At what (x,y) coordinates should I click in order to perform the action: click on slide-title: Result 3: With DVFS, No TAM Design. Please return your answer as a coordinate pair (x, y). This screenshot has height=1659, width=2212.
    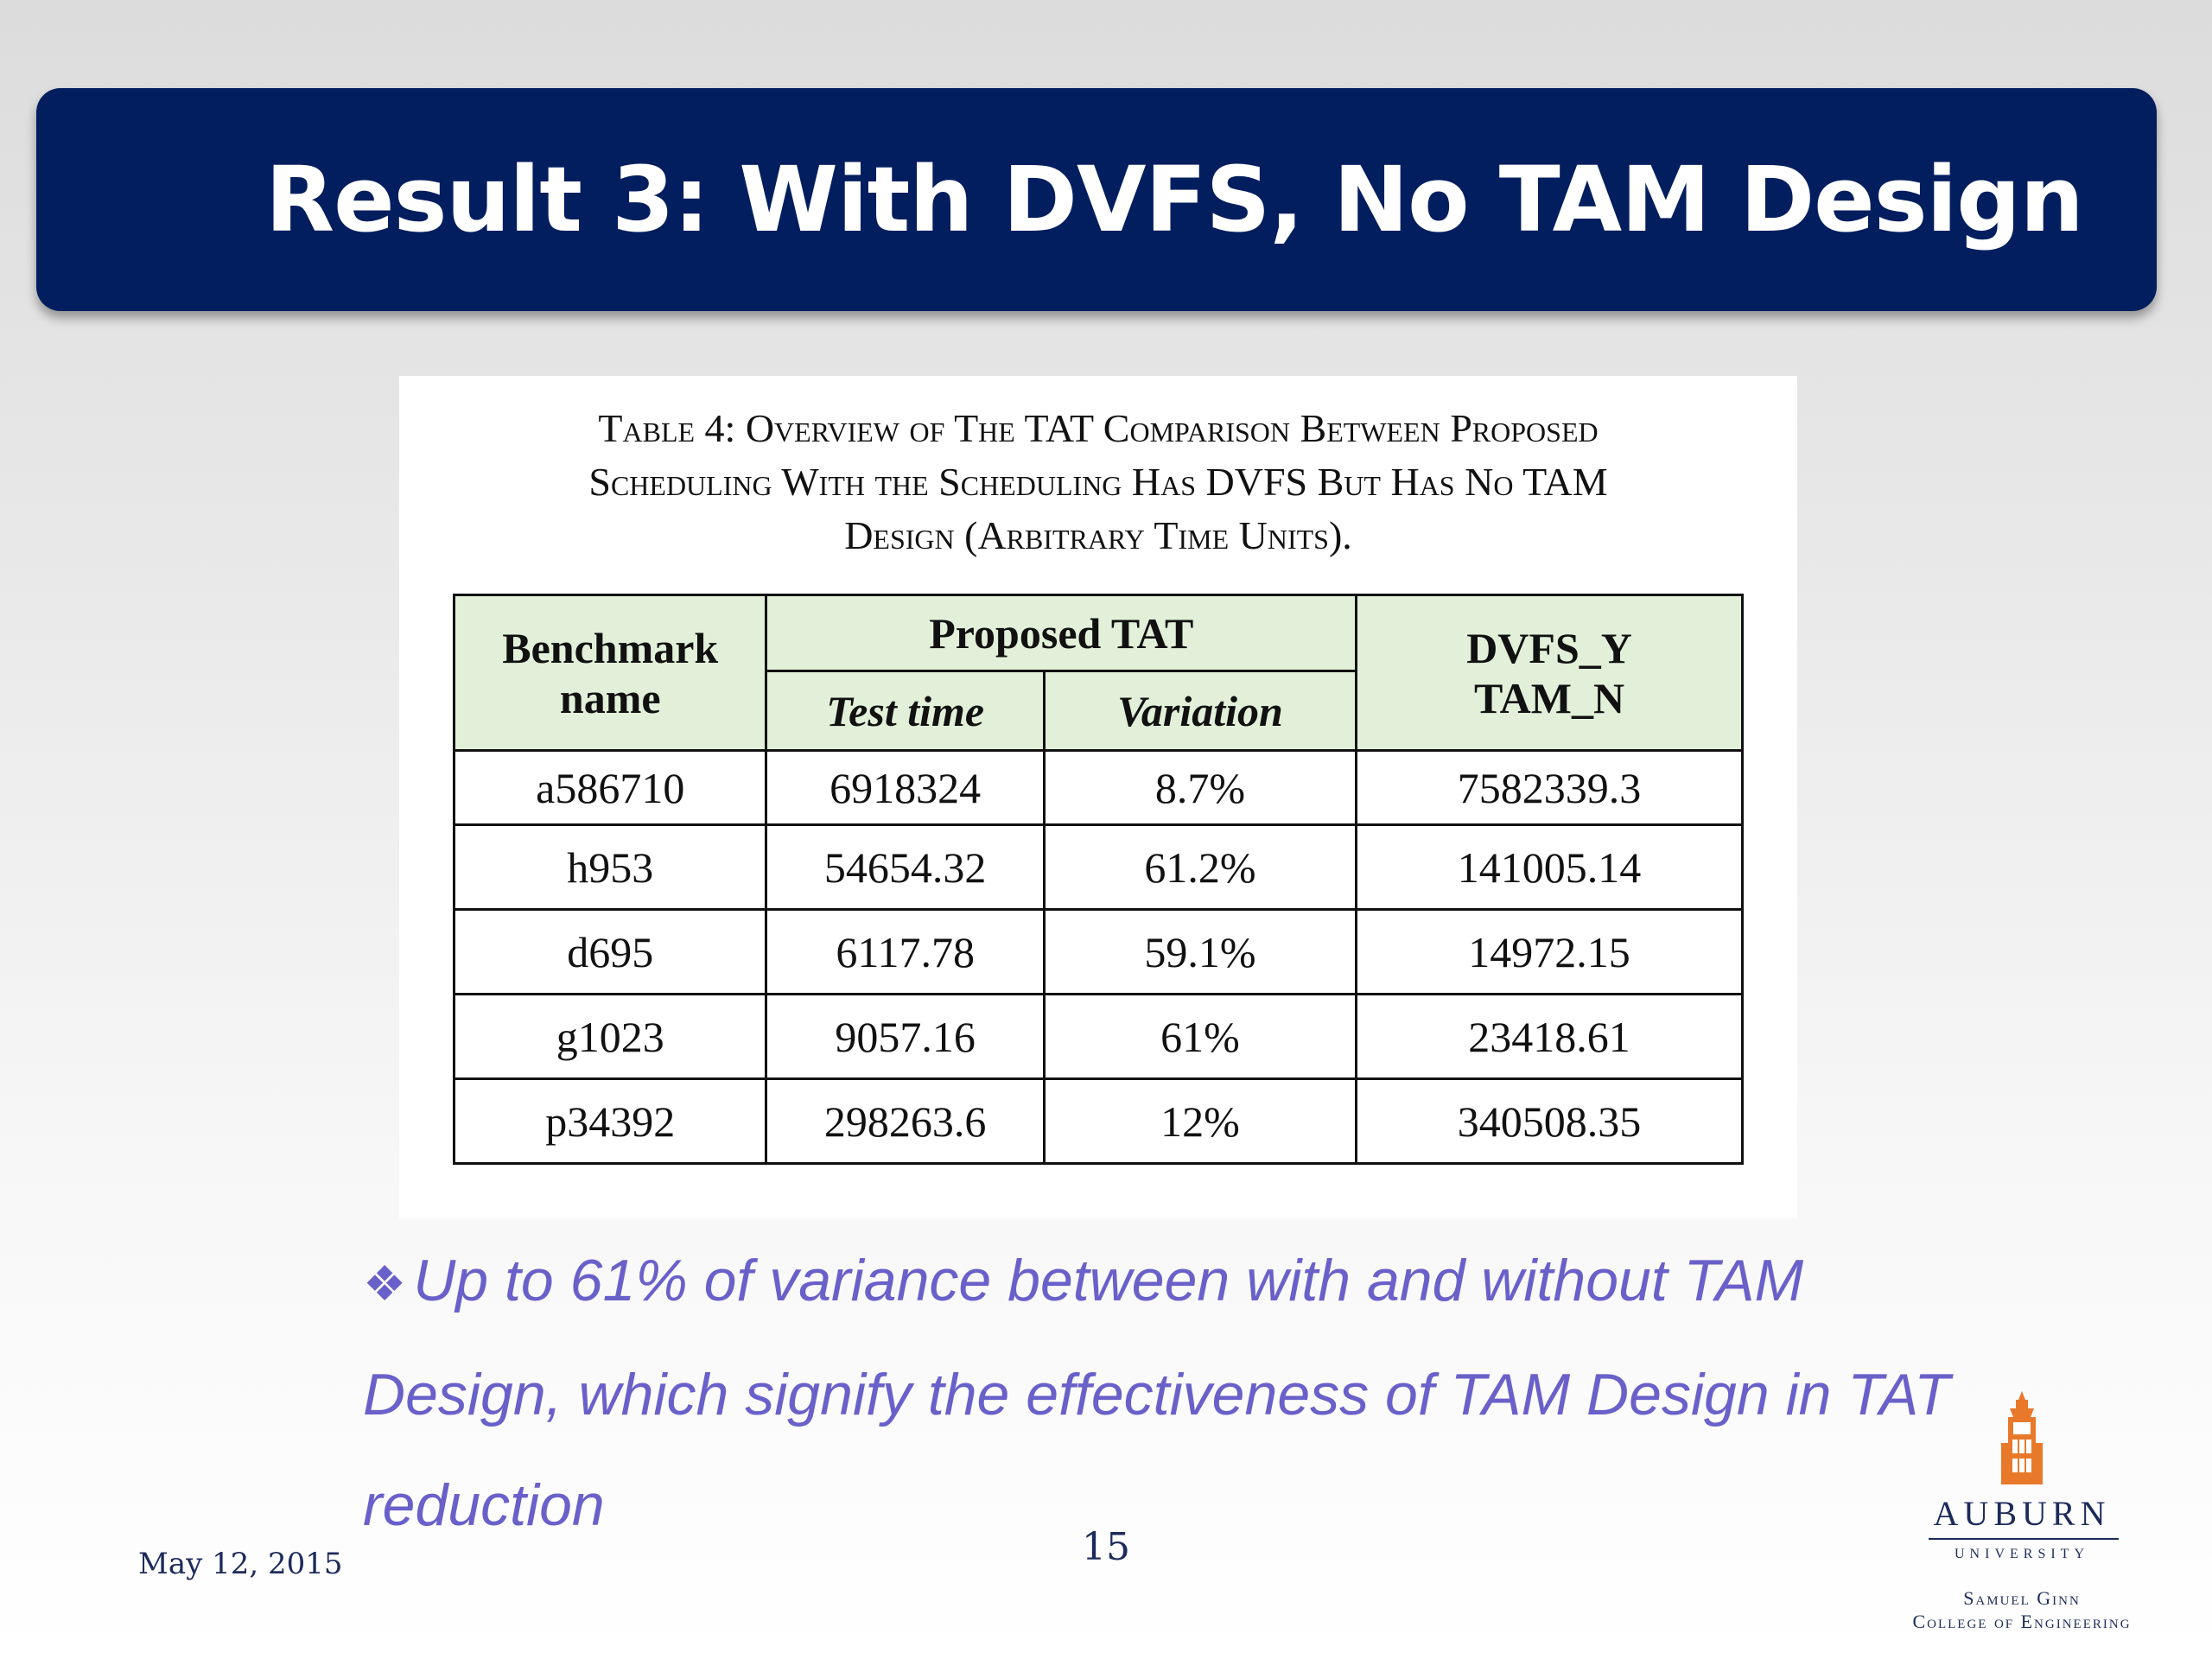
    Looking at the image, I should click on (1174, 199).